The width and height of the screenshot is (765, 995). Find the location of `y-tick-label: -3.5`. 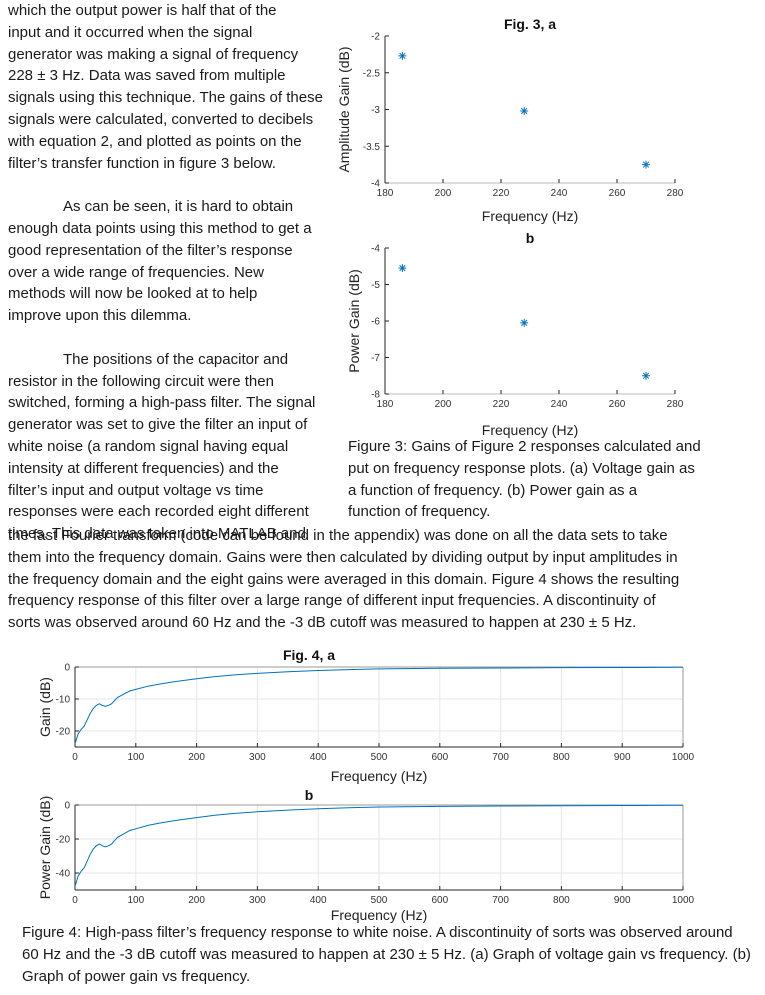

y-tick-label: -3.5 is located at coordinates (372, 147).